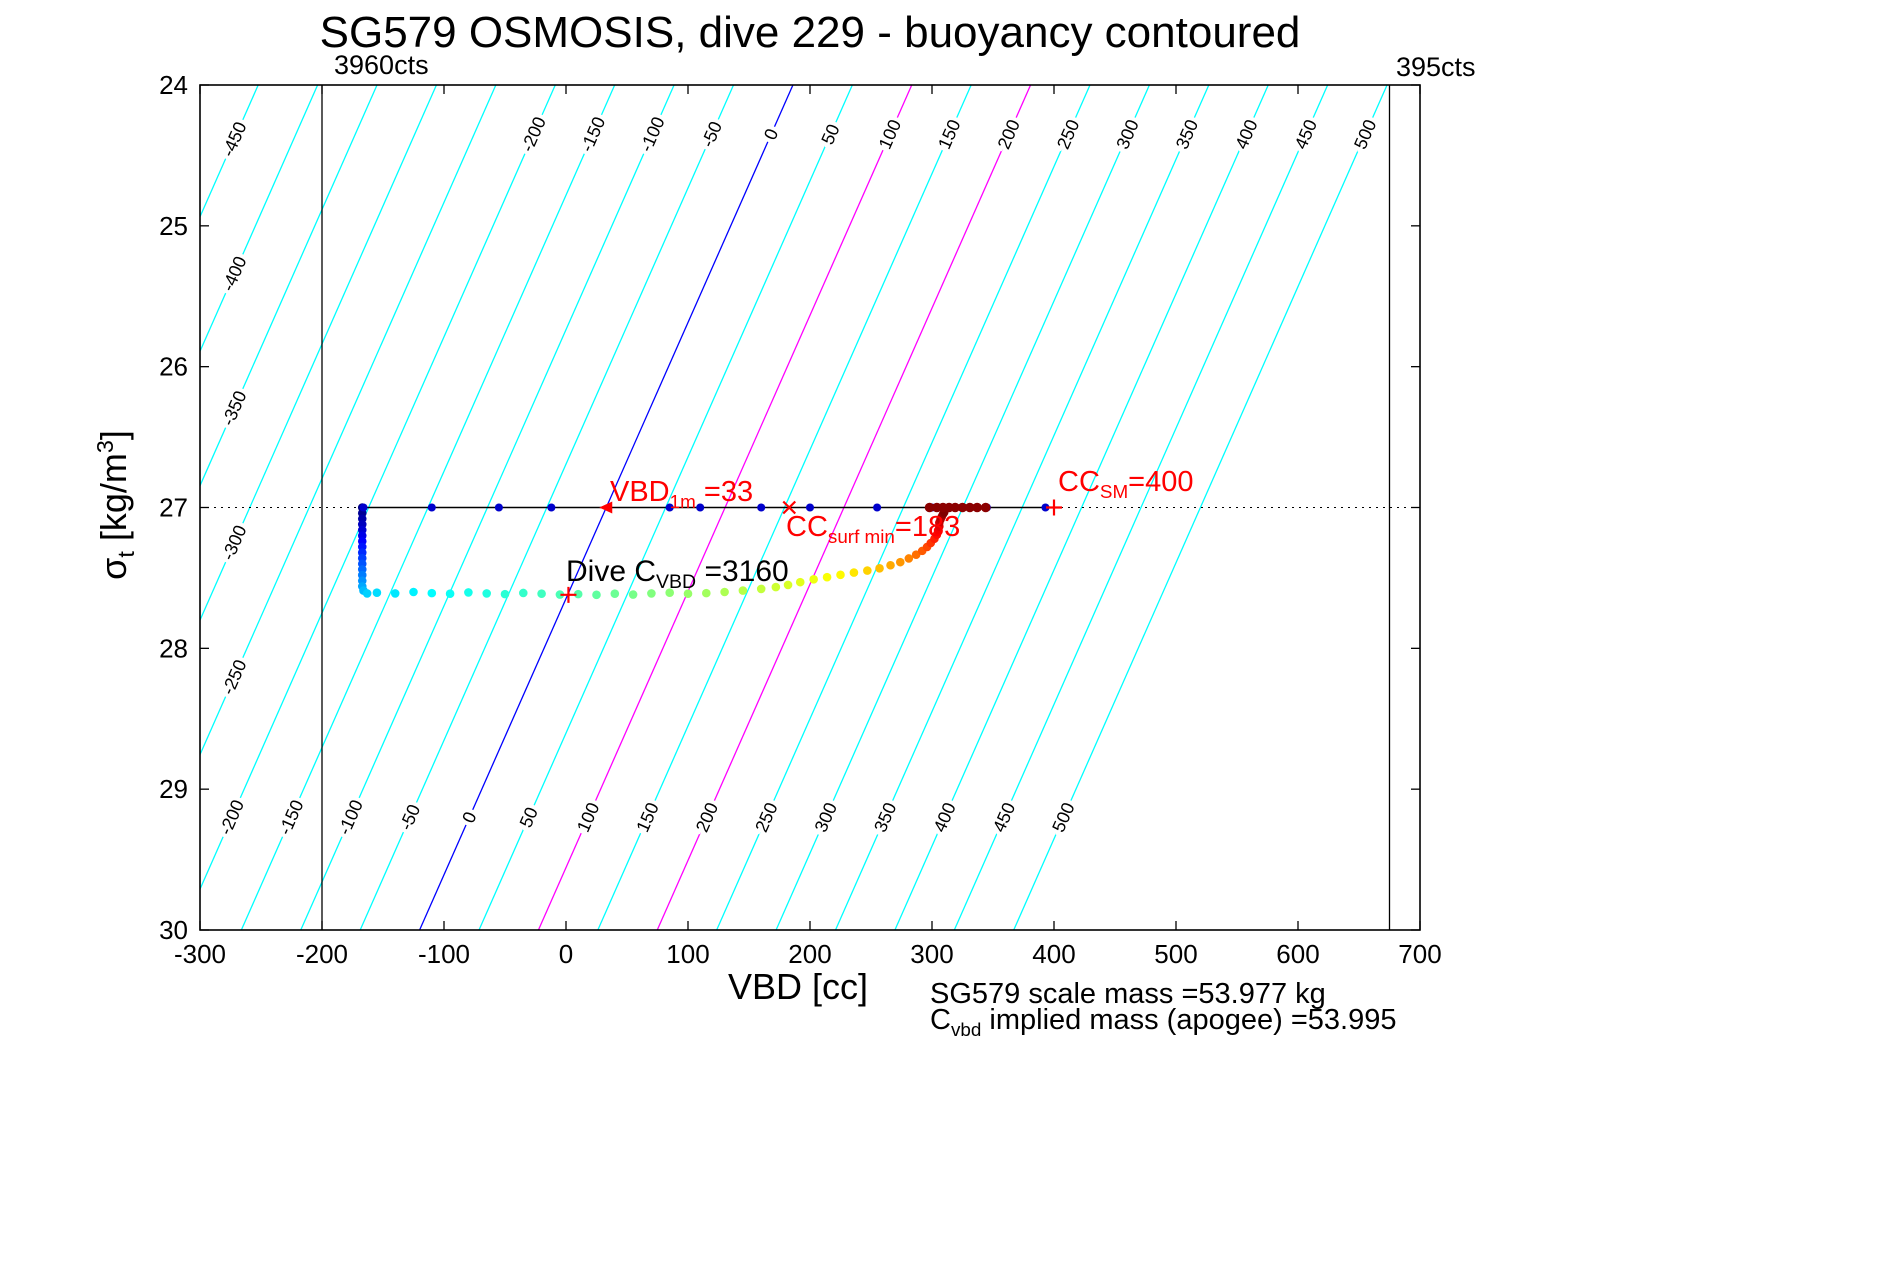 This screenshot has height=1262, width=1891. I want to click on y-tick-label: 26, so click(173, 367).